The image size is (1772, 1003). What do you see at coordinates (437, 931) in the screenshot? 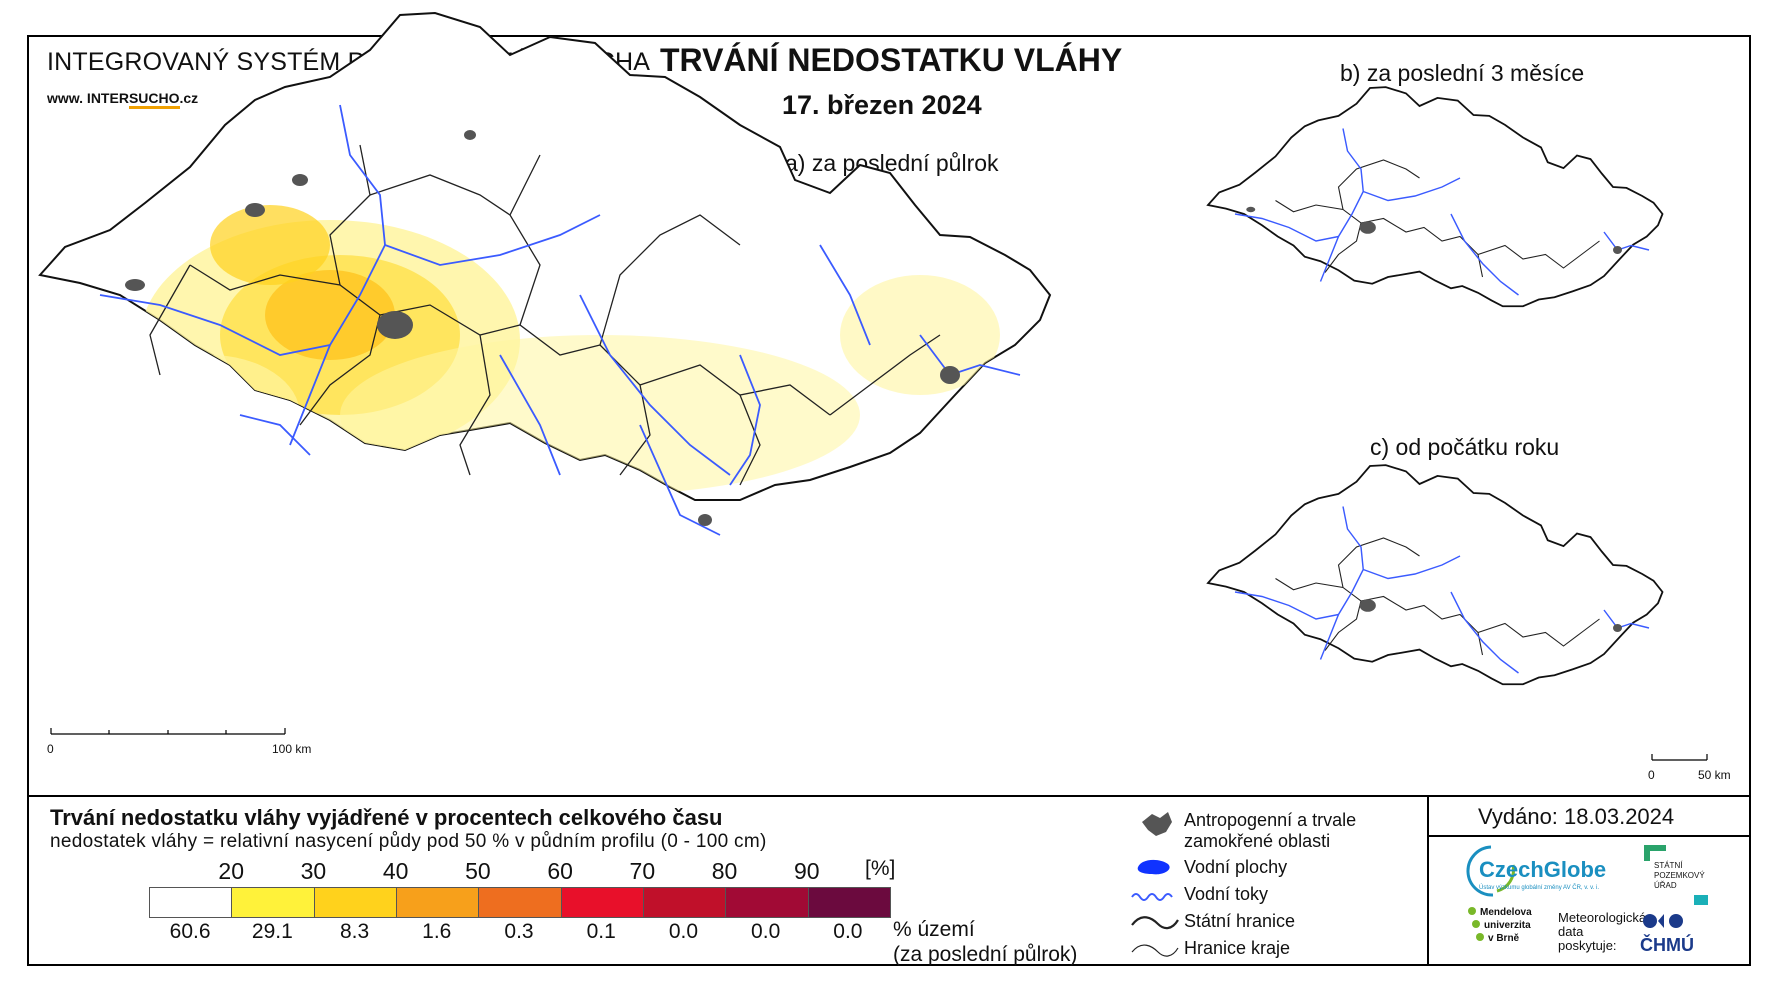
I see `legend-territory-pct: 1.6` at bounding box center [437, 931].